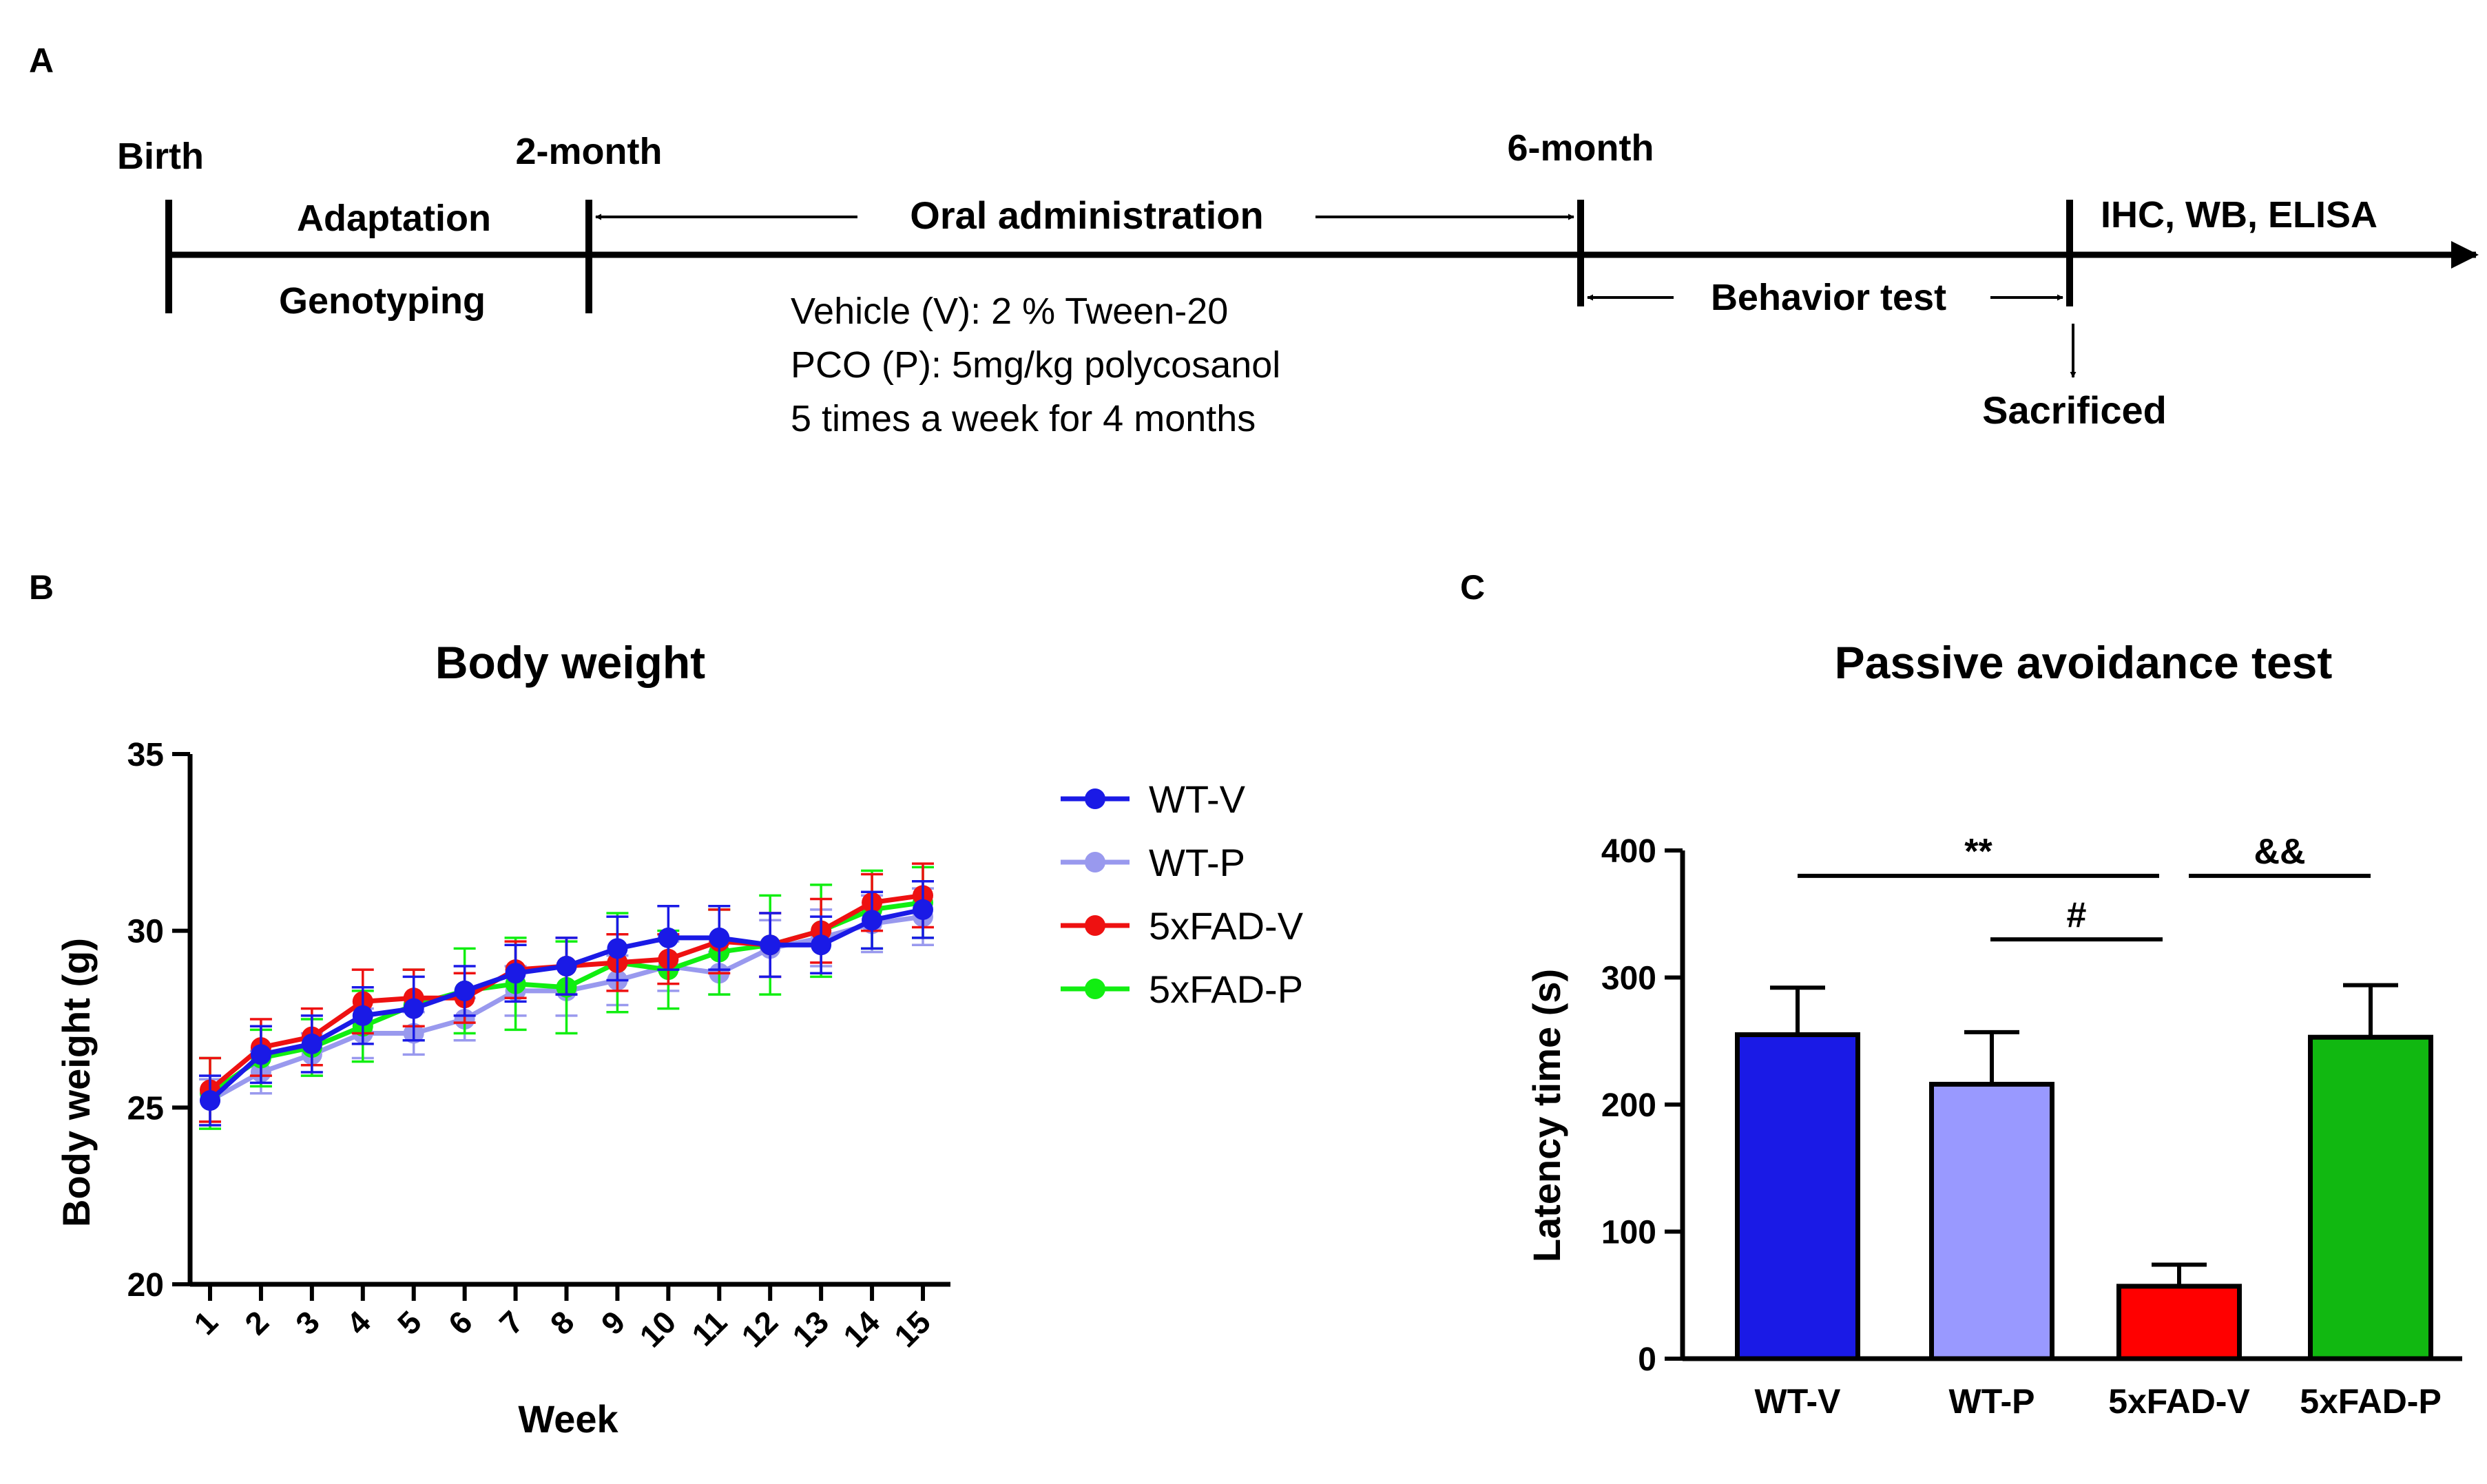 Image resolution: width=2487 pixels, height=1484 pixels. I want to click on line-x-tick-label: 6, so click(460, 1323).